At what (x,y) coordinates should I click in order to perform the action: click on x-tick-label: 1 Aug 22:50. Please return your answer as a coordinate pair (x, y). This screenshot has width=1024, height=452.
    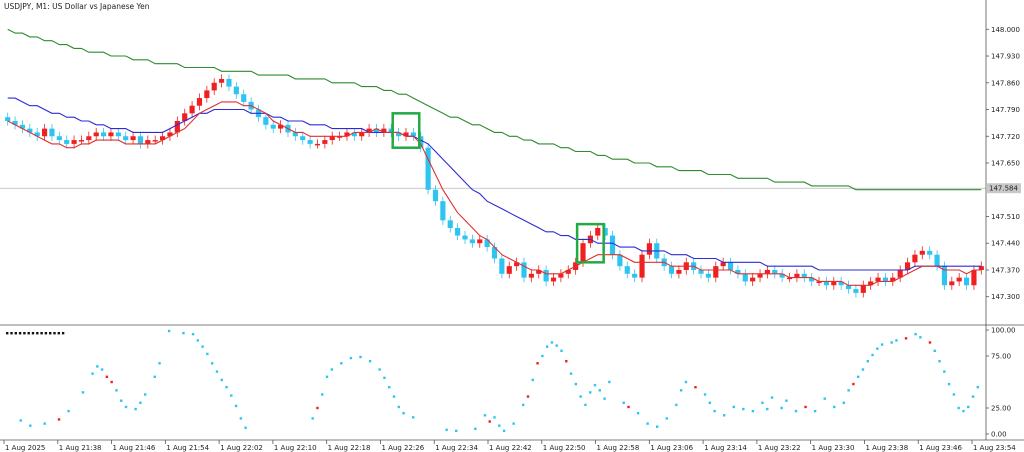
    Looking at the image, I should click on (564, 448).